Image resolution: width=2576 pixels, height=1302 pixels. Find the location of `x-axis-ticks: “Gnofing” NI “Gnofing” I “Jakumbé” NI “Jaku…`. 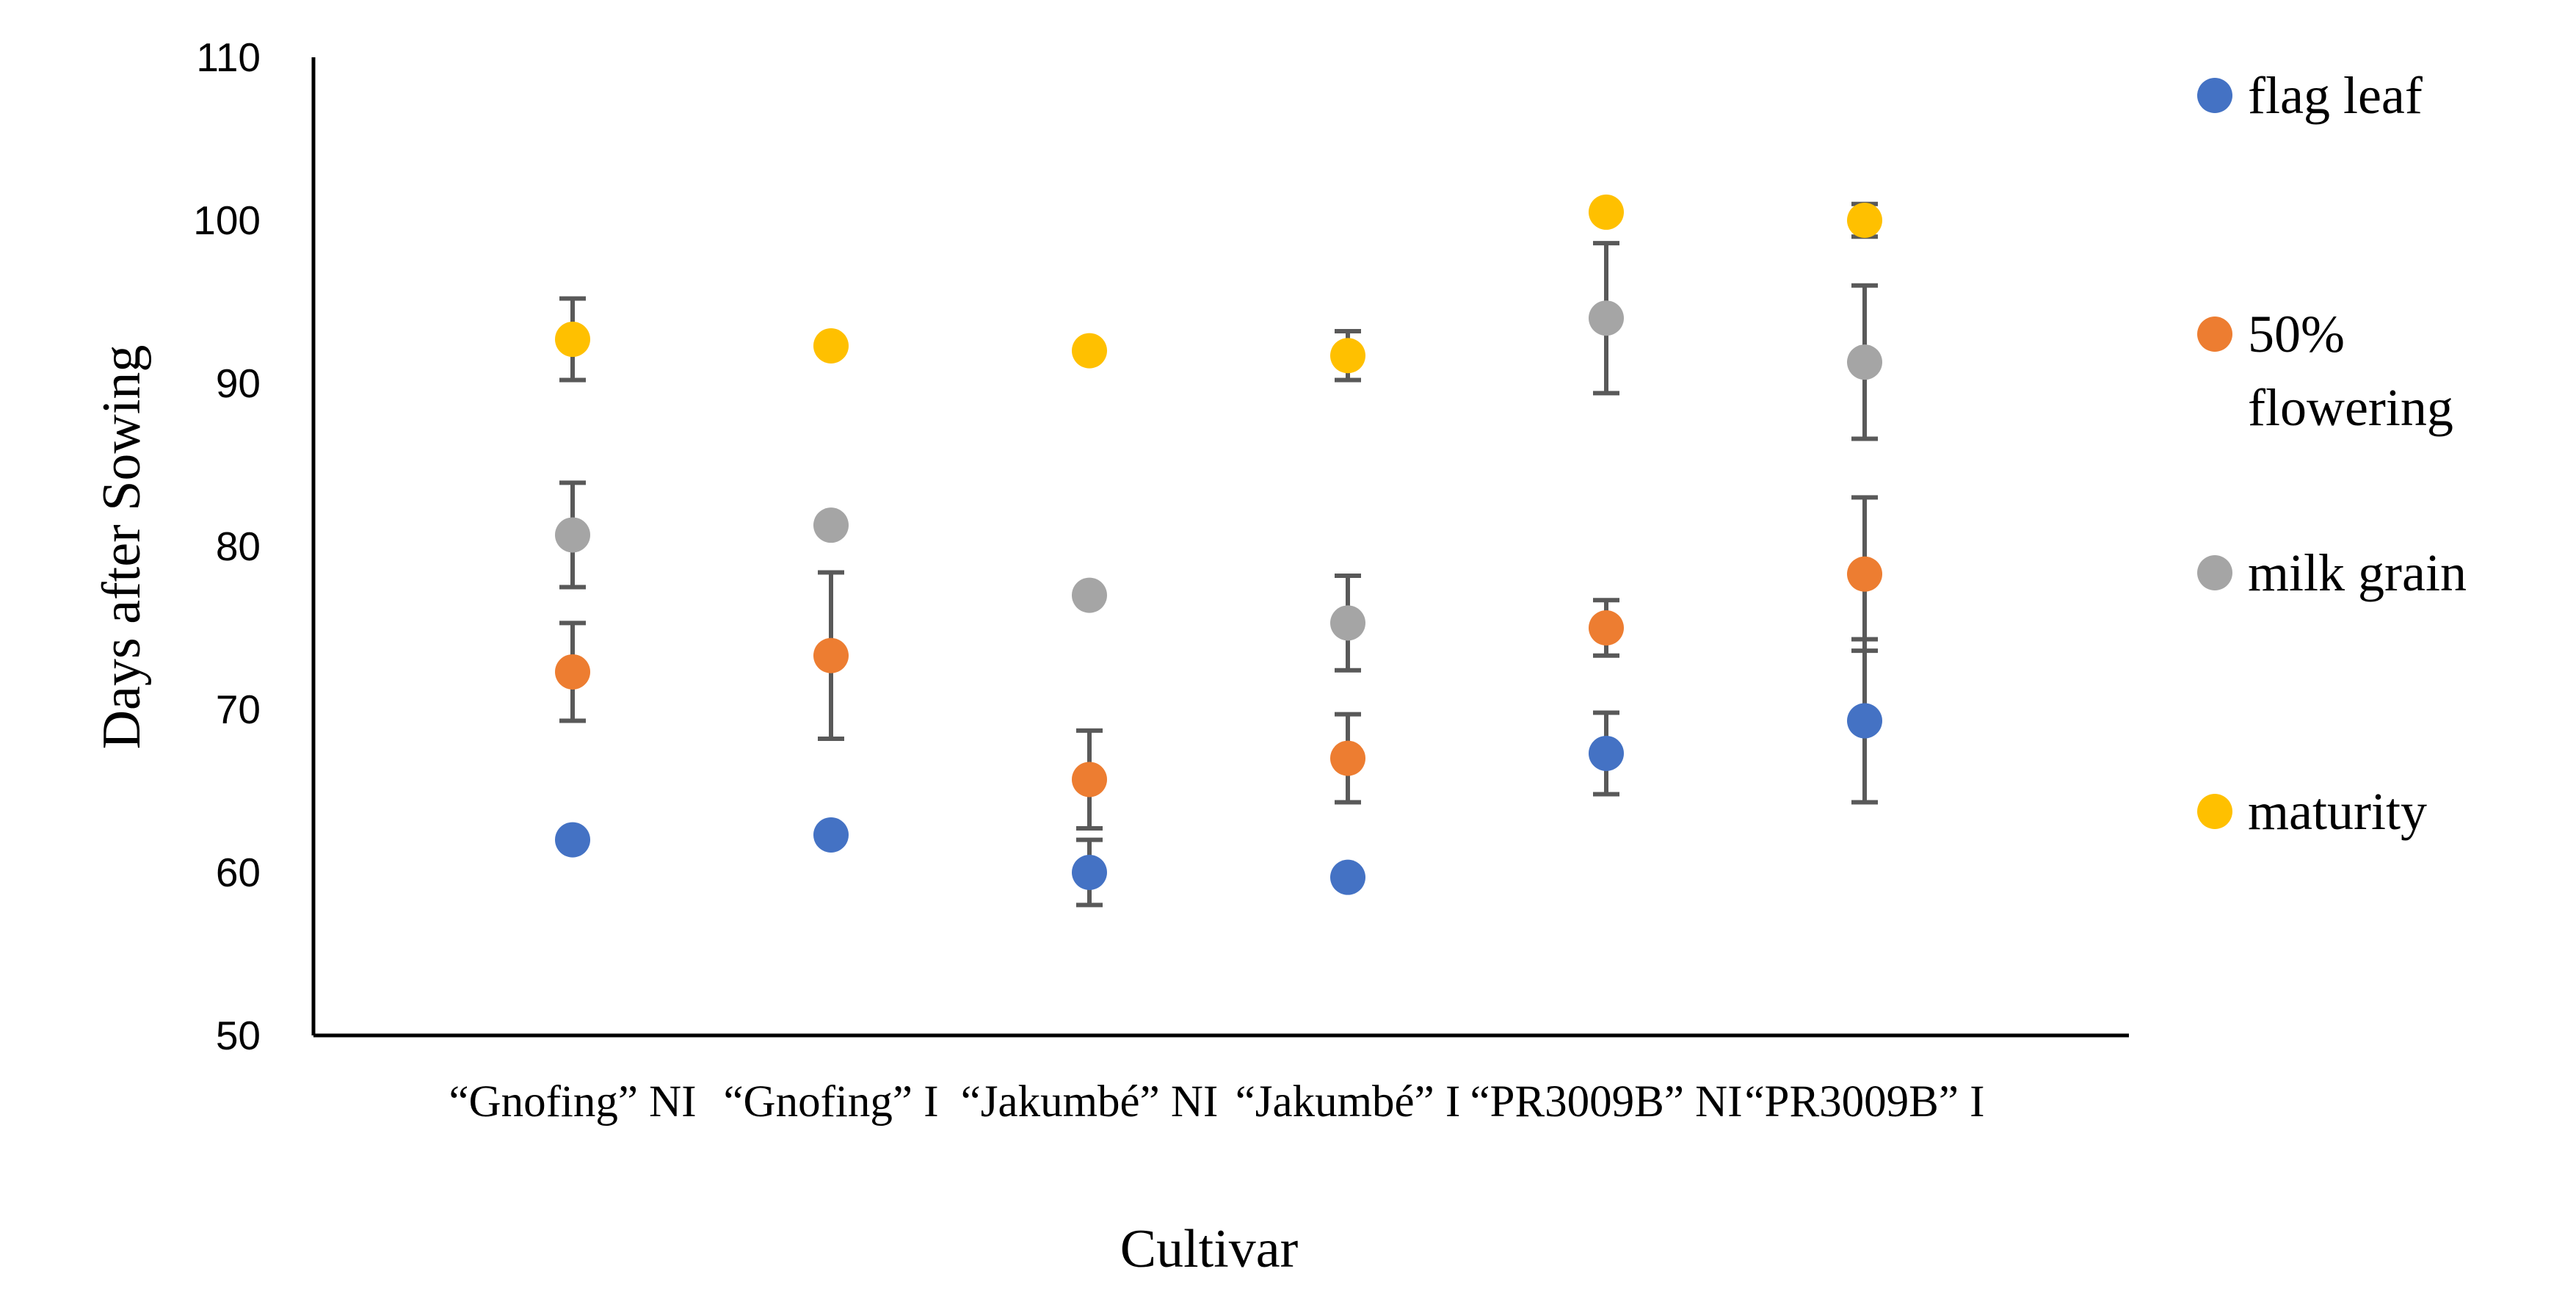

x-axis-ticks: “Gnofing” NI “Gnofing” I “Jakumbé” NI “Jaku… is located at coordinates (1216, 1101).